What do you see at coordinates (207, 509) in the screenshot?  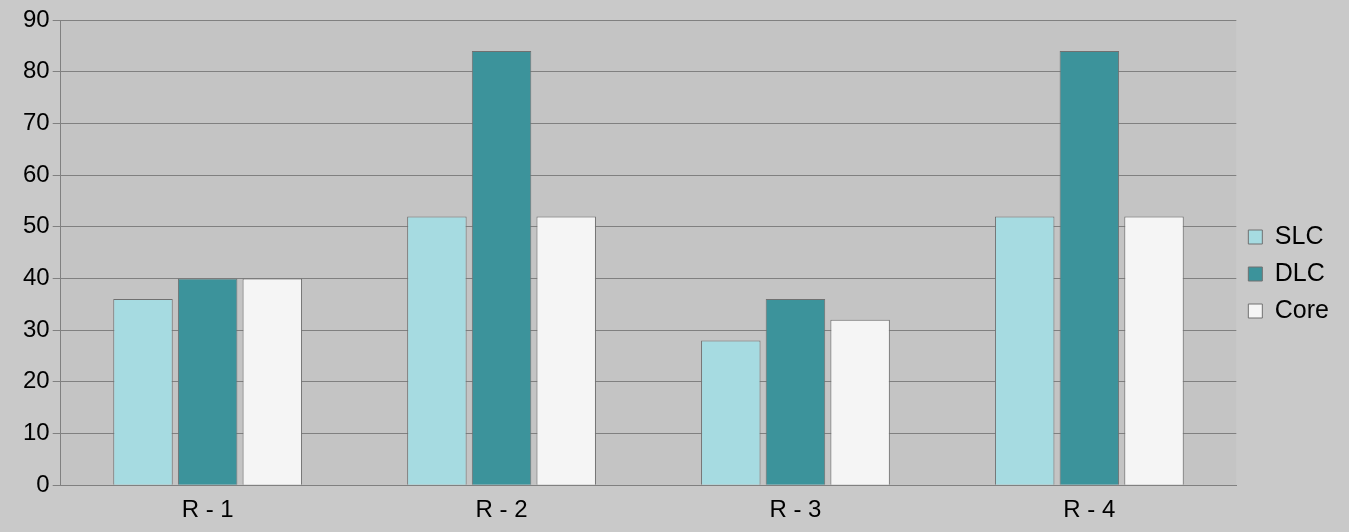 I see `x-tick-label: R - 1` at bounding box center [207, 509].